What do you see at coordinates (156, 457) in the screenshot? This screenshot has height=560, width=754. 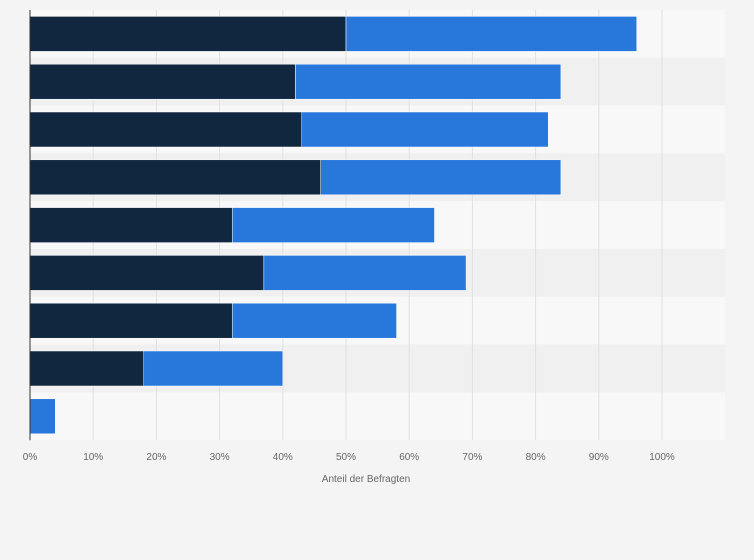 I see `x-tick-label: 20%` at bounding box center [156, 457].